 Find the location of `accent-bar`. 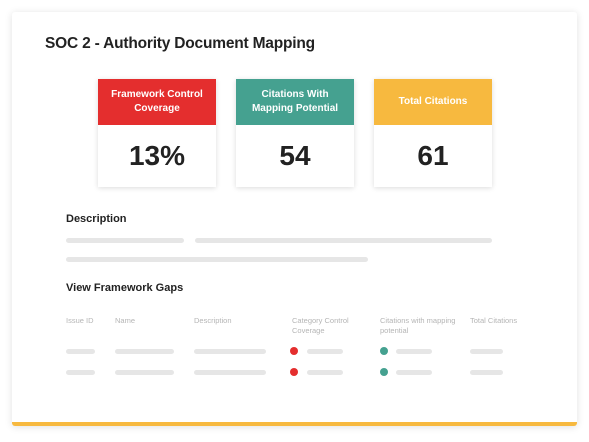

accent-bar is located at coordinates (294, 424).